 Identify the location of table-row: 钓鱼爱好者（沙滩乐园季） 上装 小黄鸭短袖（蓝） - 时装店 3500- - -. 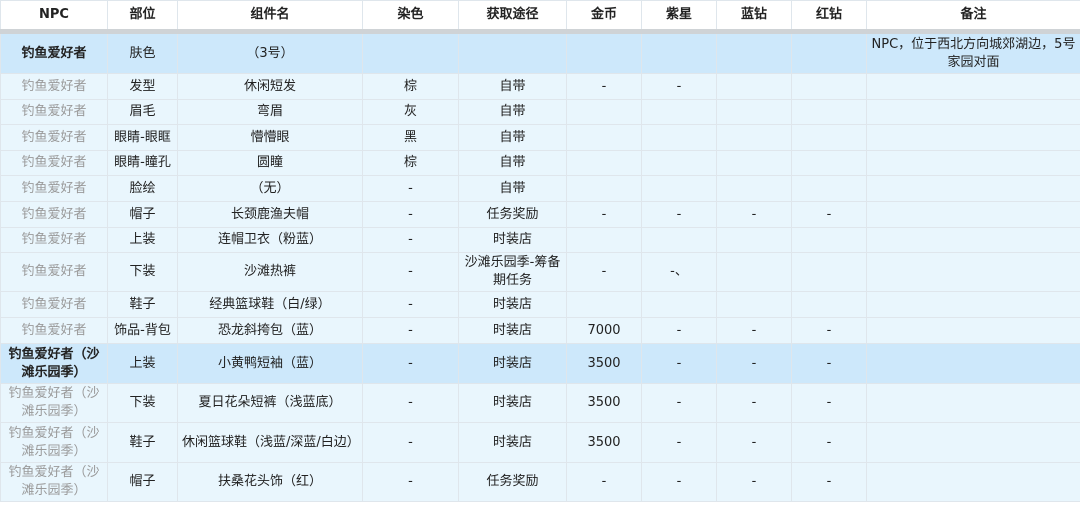
(540, 363).